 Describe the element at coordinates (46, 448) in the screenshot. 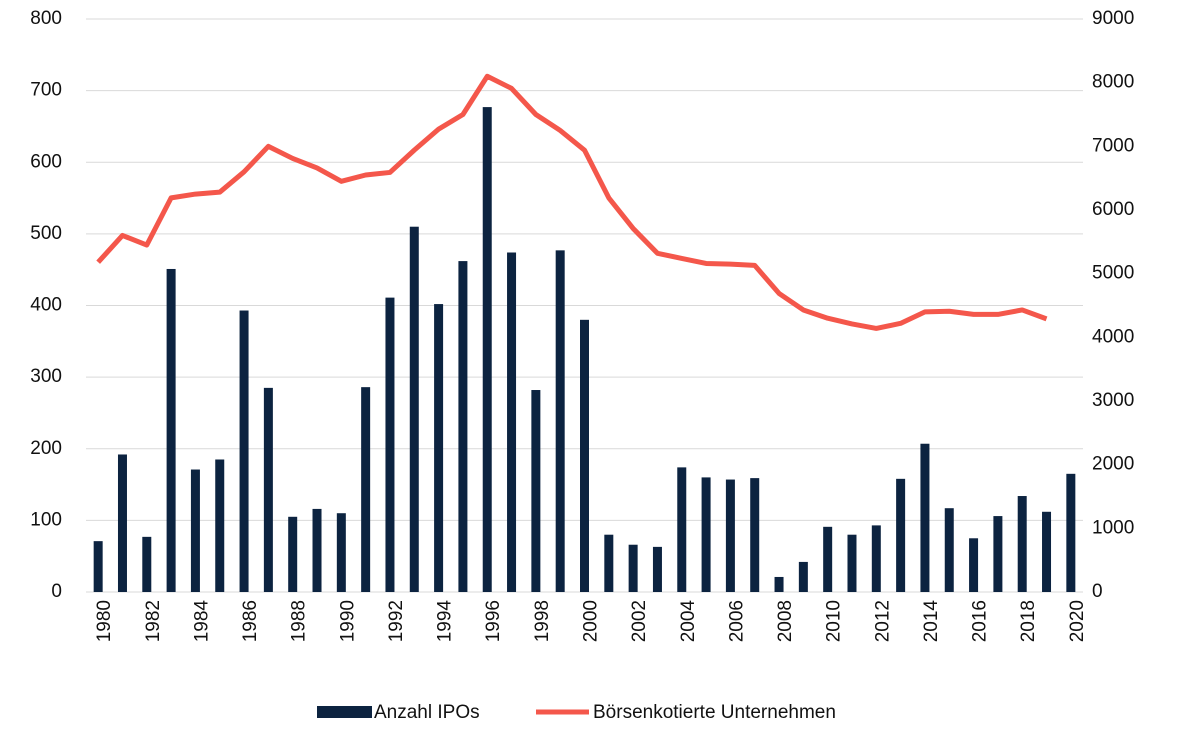

I see `y-tick-label: 200` at that location.